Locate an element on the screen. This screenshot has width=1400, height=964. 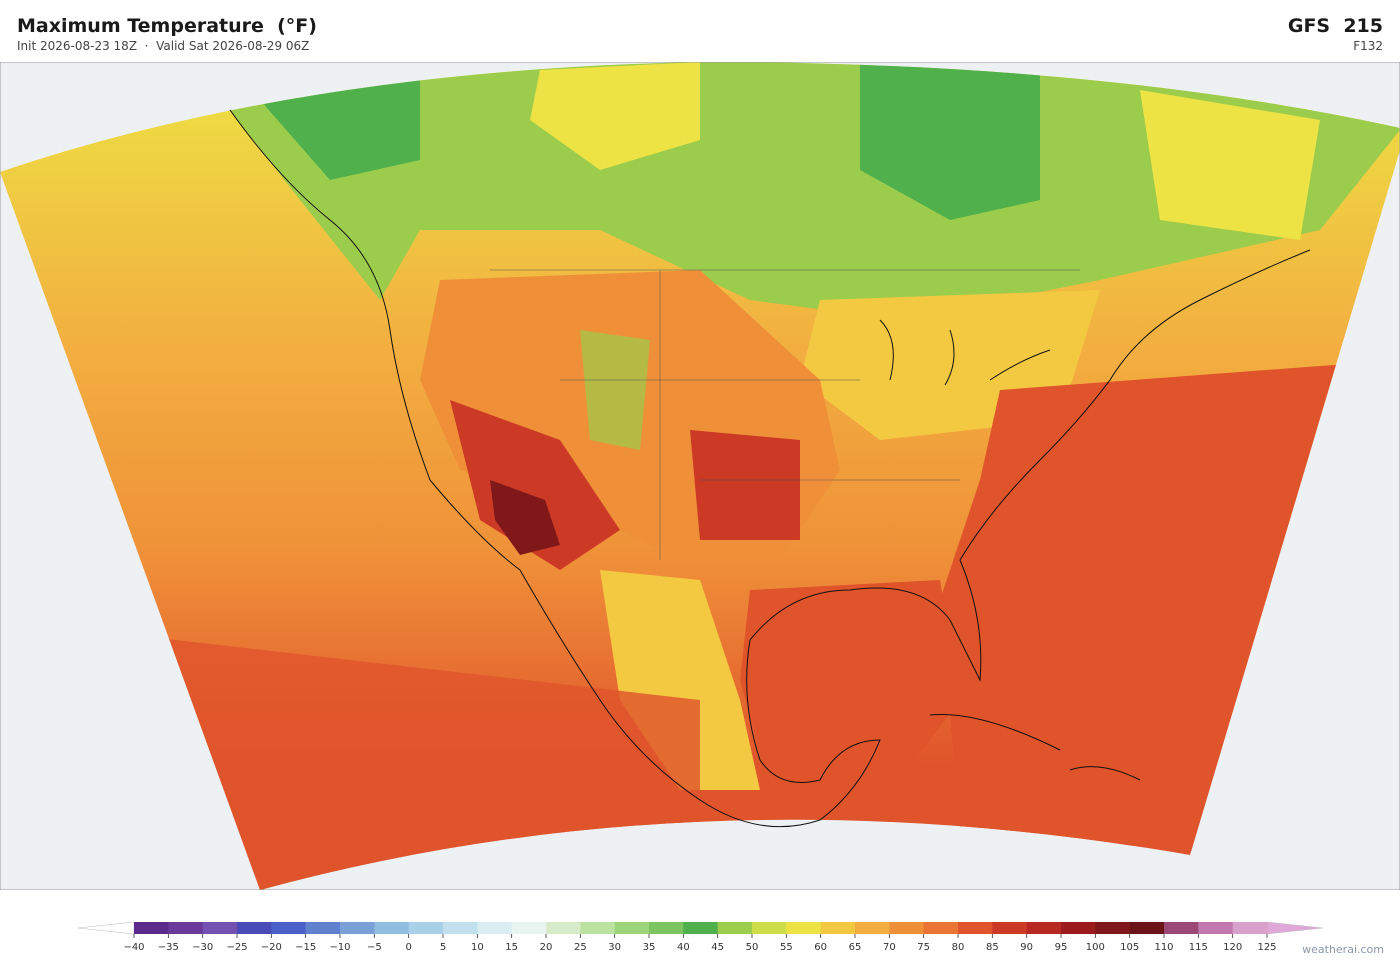
colorbar-tick-label: −5 is located at coordinates (374, 947).